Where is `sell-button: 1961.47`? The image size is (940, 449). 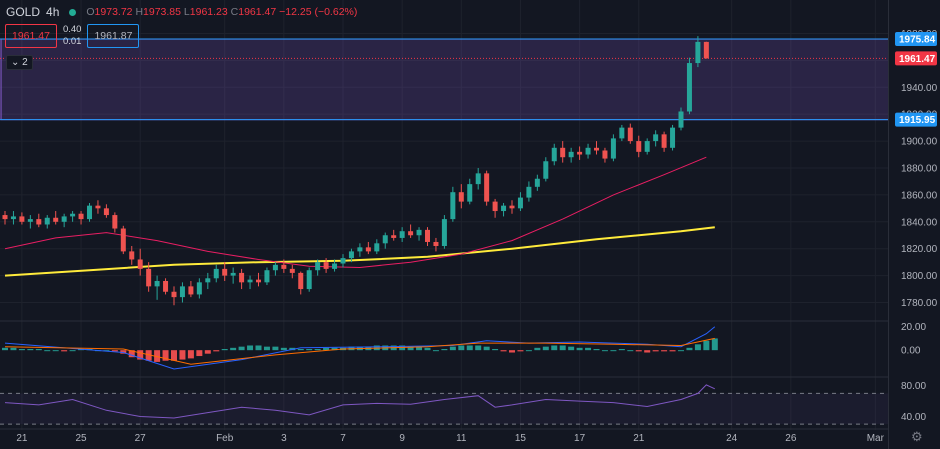 sell-button: 1961.47 is located at coordinates (31, 36).